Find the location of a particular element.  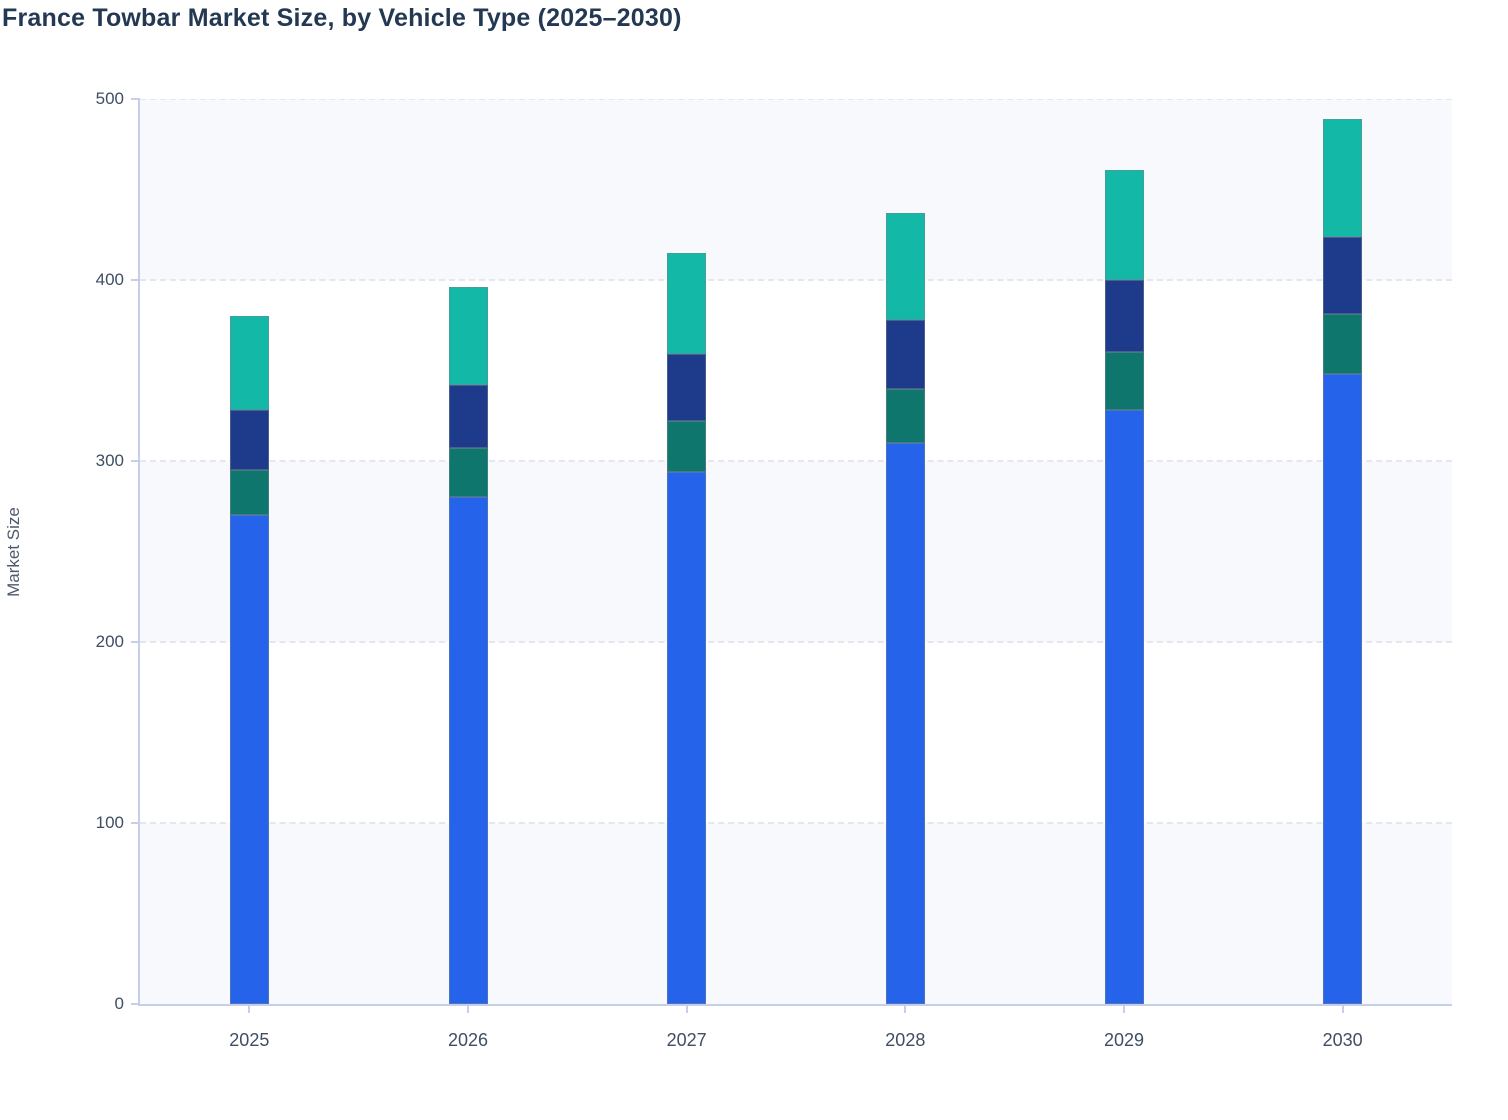

x-tick-mark-2027 is located at coordinates (686, 1008).